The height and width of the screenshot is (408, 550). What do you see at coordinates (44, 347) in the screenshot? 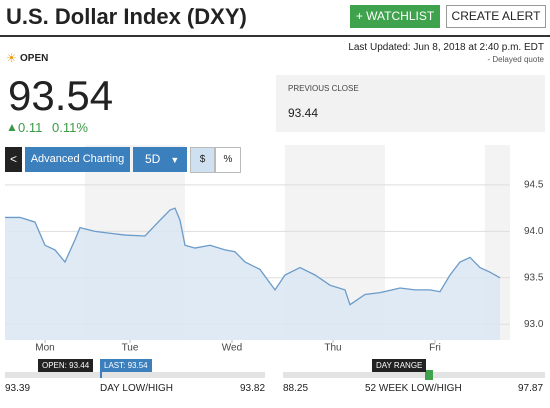
I see `x-tick-label: Mon` at bounding box center [44, 347].